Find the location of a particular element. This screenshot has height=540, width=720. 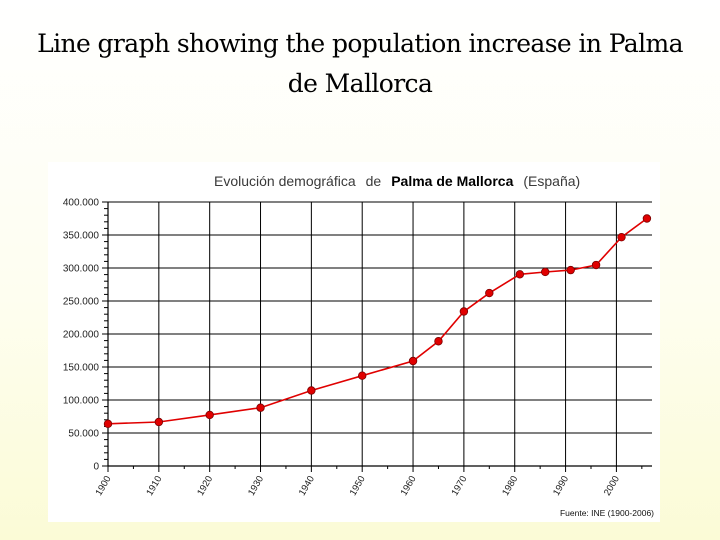

x-tick-label-5: 1950 is located at coordinates (358, 486).